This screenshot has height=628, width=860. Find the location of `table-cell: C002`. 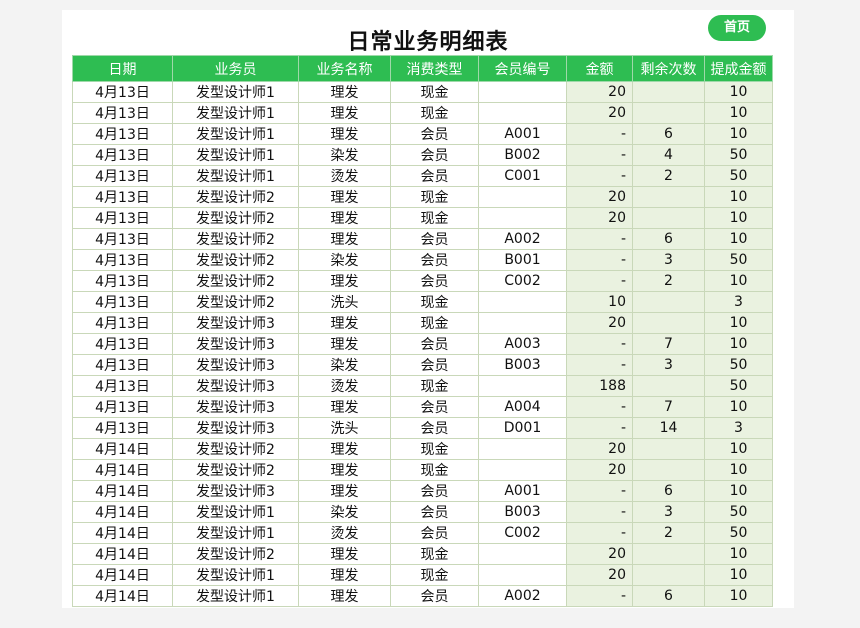

table-cell: C002 is located at coordinates (522, 533).